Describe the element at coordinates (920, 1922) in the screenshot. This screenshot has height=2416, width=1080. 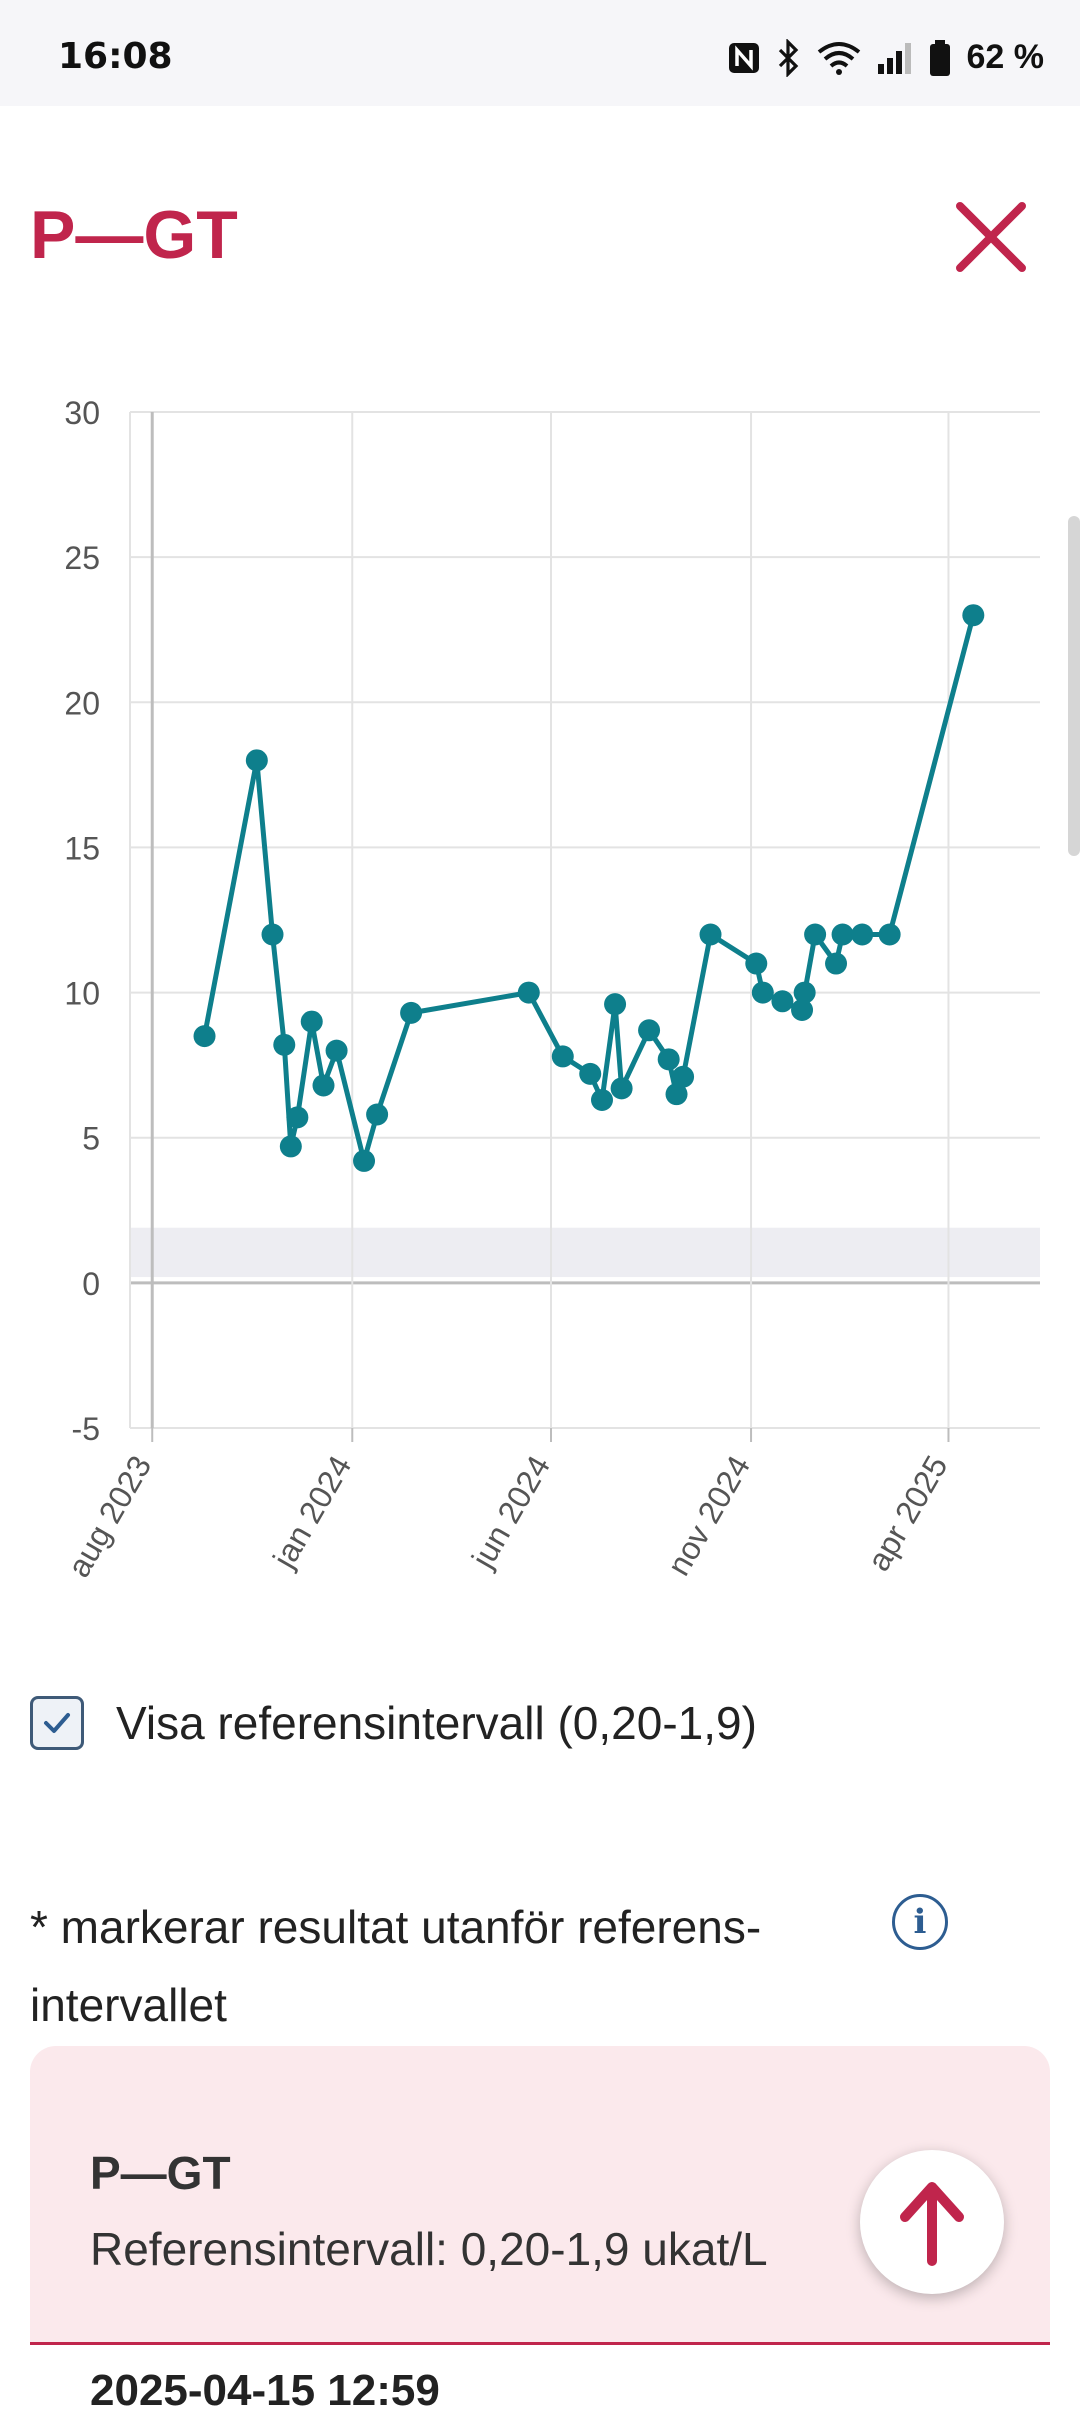
I see `info-icon: i` at that location.